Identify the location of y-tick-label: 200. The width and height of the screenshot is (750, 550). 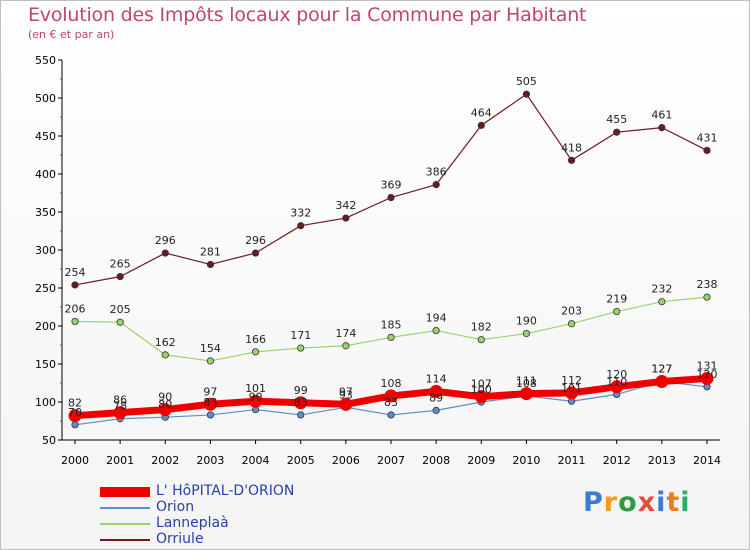
(45, 326).